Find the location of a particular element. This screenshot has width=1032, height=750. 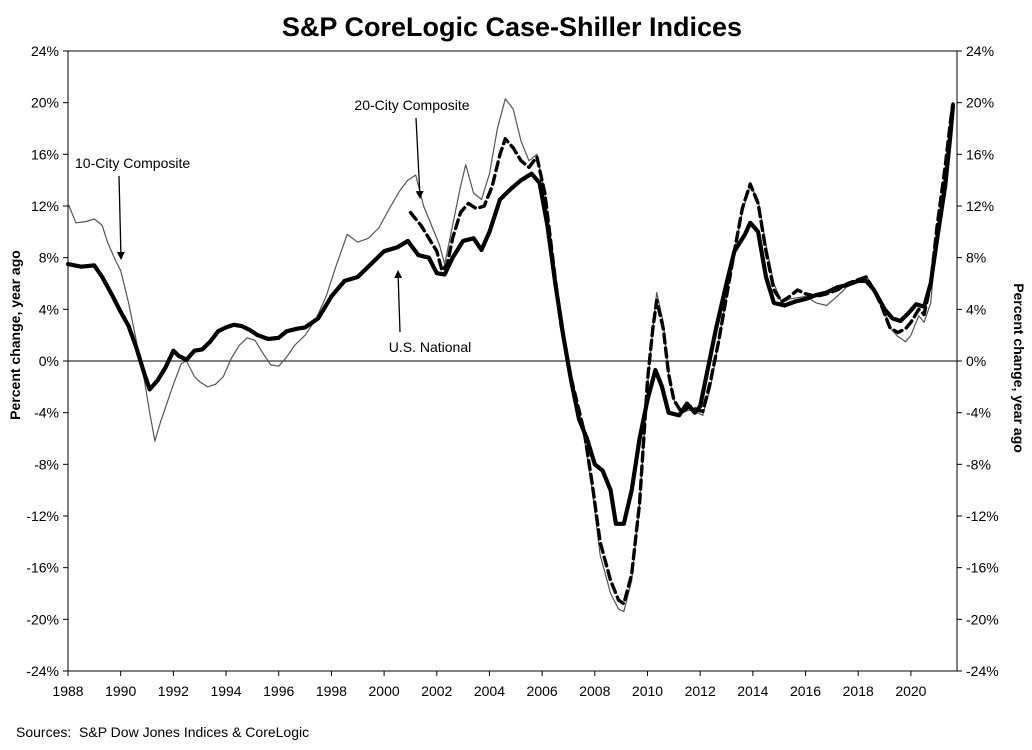

y-tick-label-right: -4% is located at coordinates (978, 413).